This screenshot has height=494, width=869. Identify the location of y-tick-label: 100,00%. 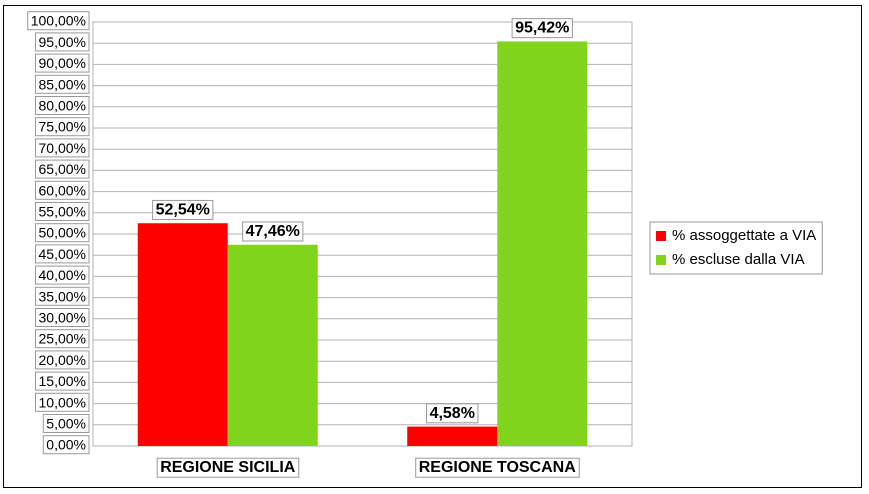
(58, 21).